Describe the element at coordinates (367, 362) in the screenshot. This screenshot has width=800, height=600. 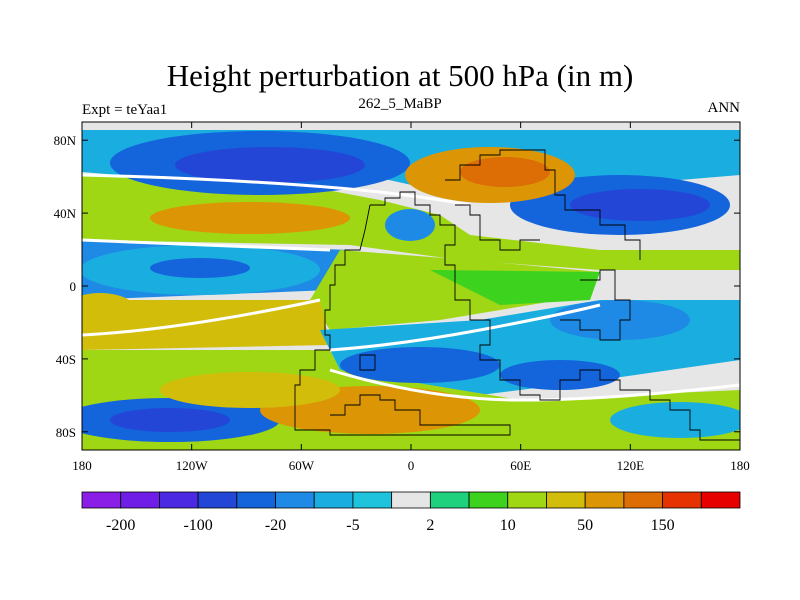
I see `outline-island` at that location.